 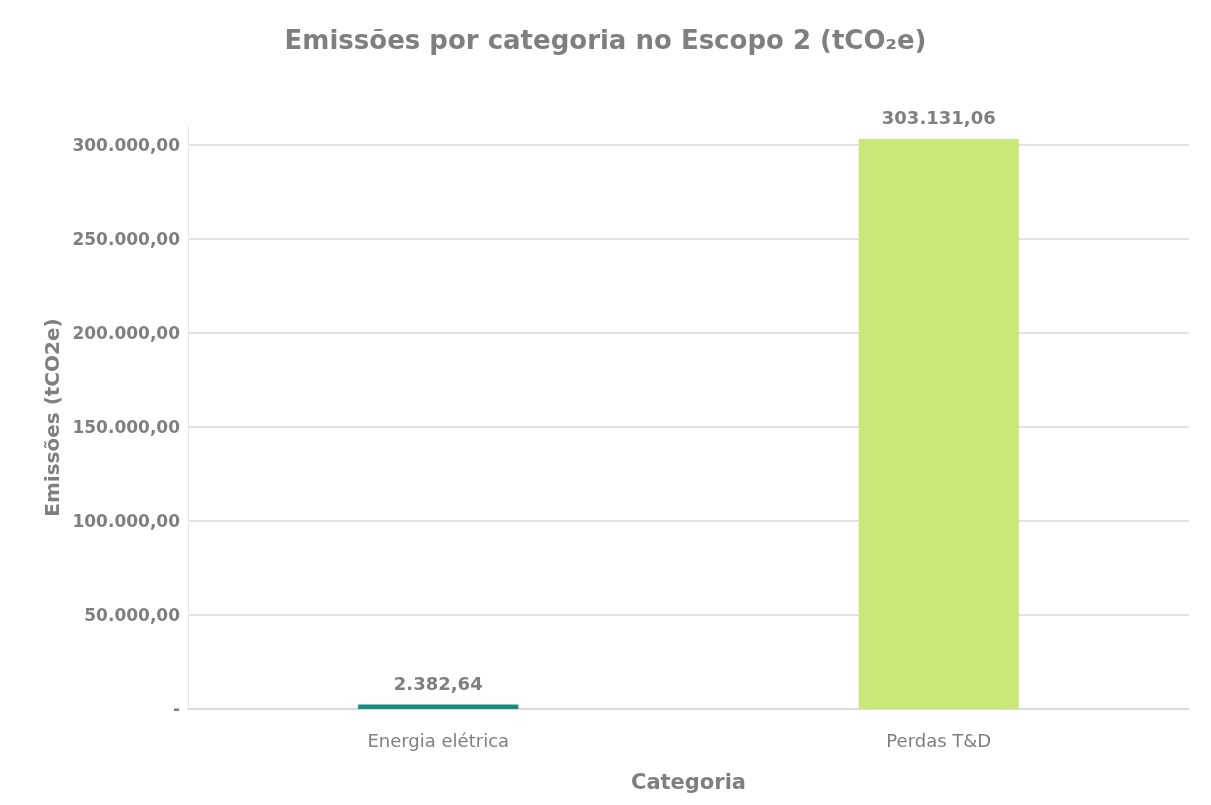 I want to click on y-tick-label: 200.000,00, so click(x=126, y=332).